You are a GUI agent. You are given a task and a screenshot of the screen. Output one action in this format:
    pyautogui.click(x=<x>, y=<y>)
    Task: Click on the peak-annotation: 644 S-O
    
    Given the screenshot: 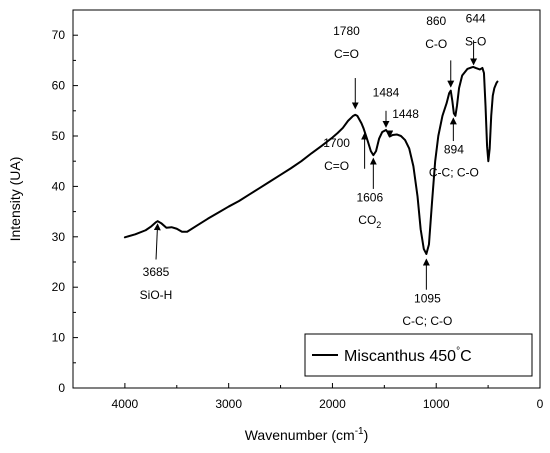 What is the action you would take?
    pyautogui.click(x=475, y=39)
    